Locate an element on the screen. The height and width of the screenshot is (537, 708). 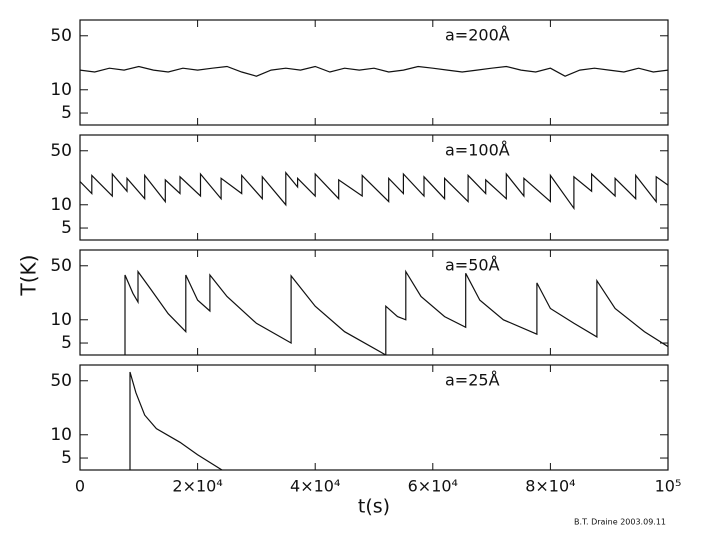
y-axis-label: T(K) is located at coordinates (29, 276).